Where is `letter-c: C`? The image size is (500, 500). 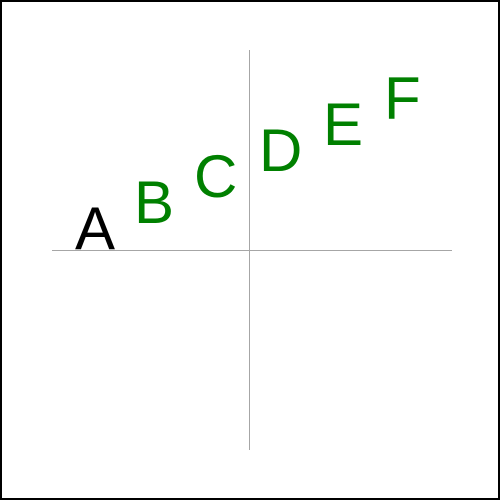
letter-c: C is located at coordinates (216, 176).